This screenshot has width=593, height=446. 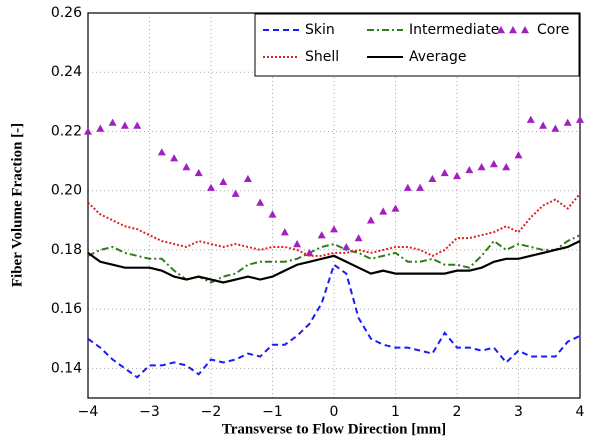 I want to click on legend-label: Intermediate, so click(x=454, y=30).